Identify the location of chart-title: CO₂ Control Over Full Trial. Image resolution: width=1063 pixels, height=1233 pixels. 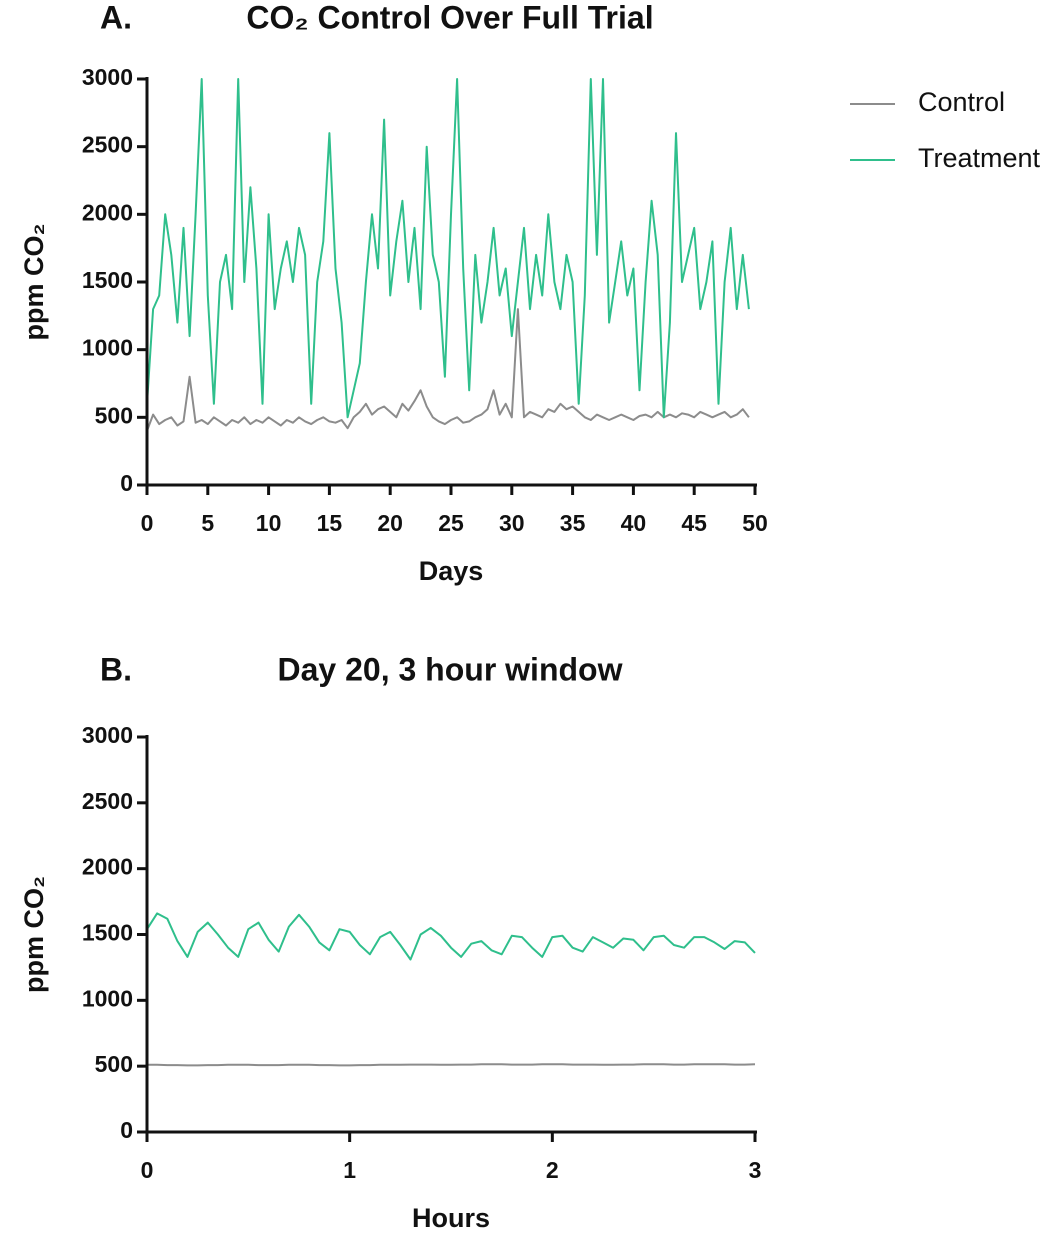
(449, 17).